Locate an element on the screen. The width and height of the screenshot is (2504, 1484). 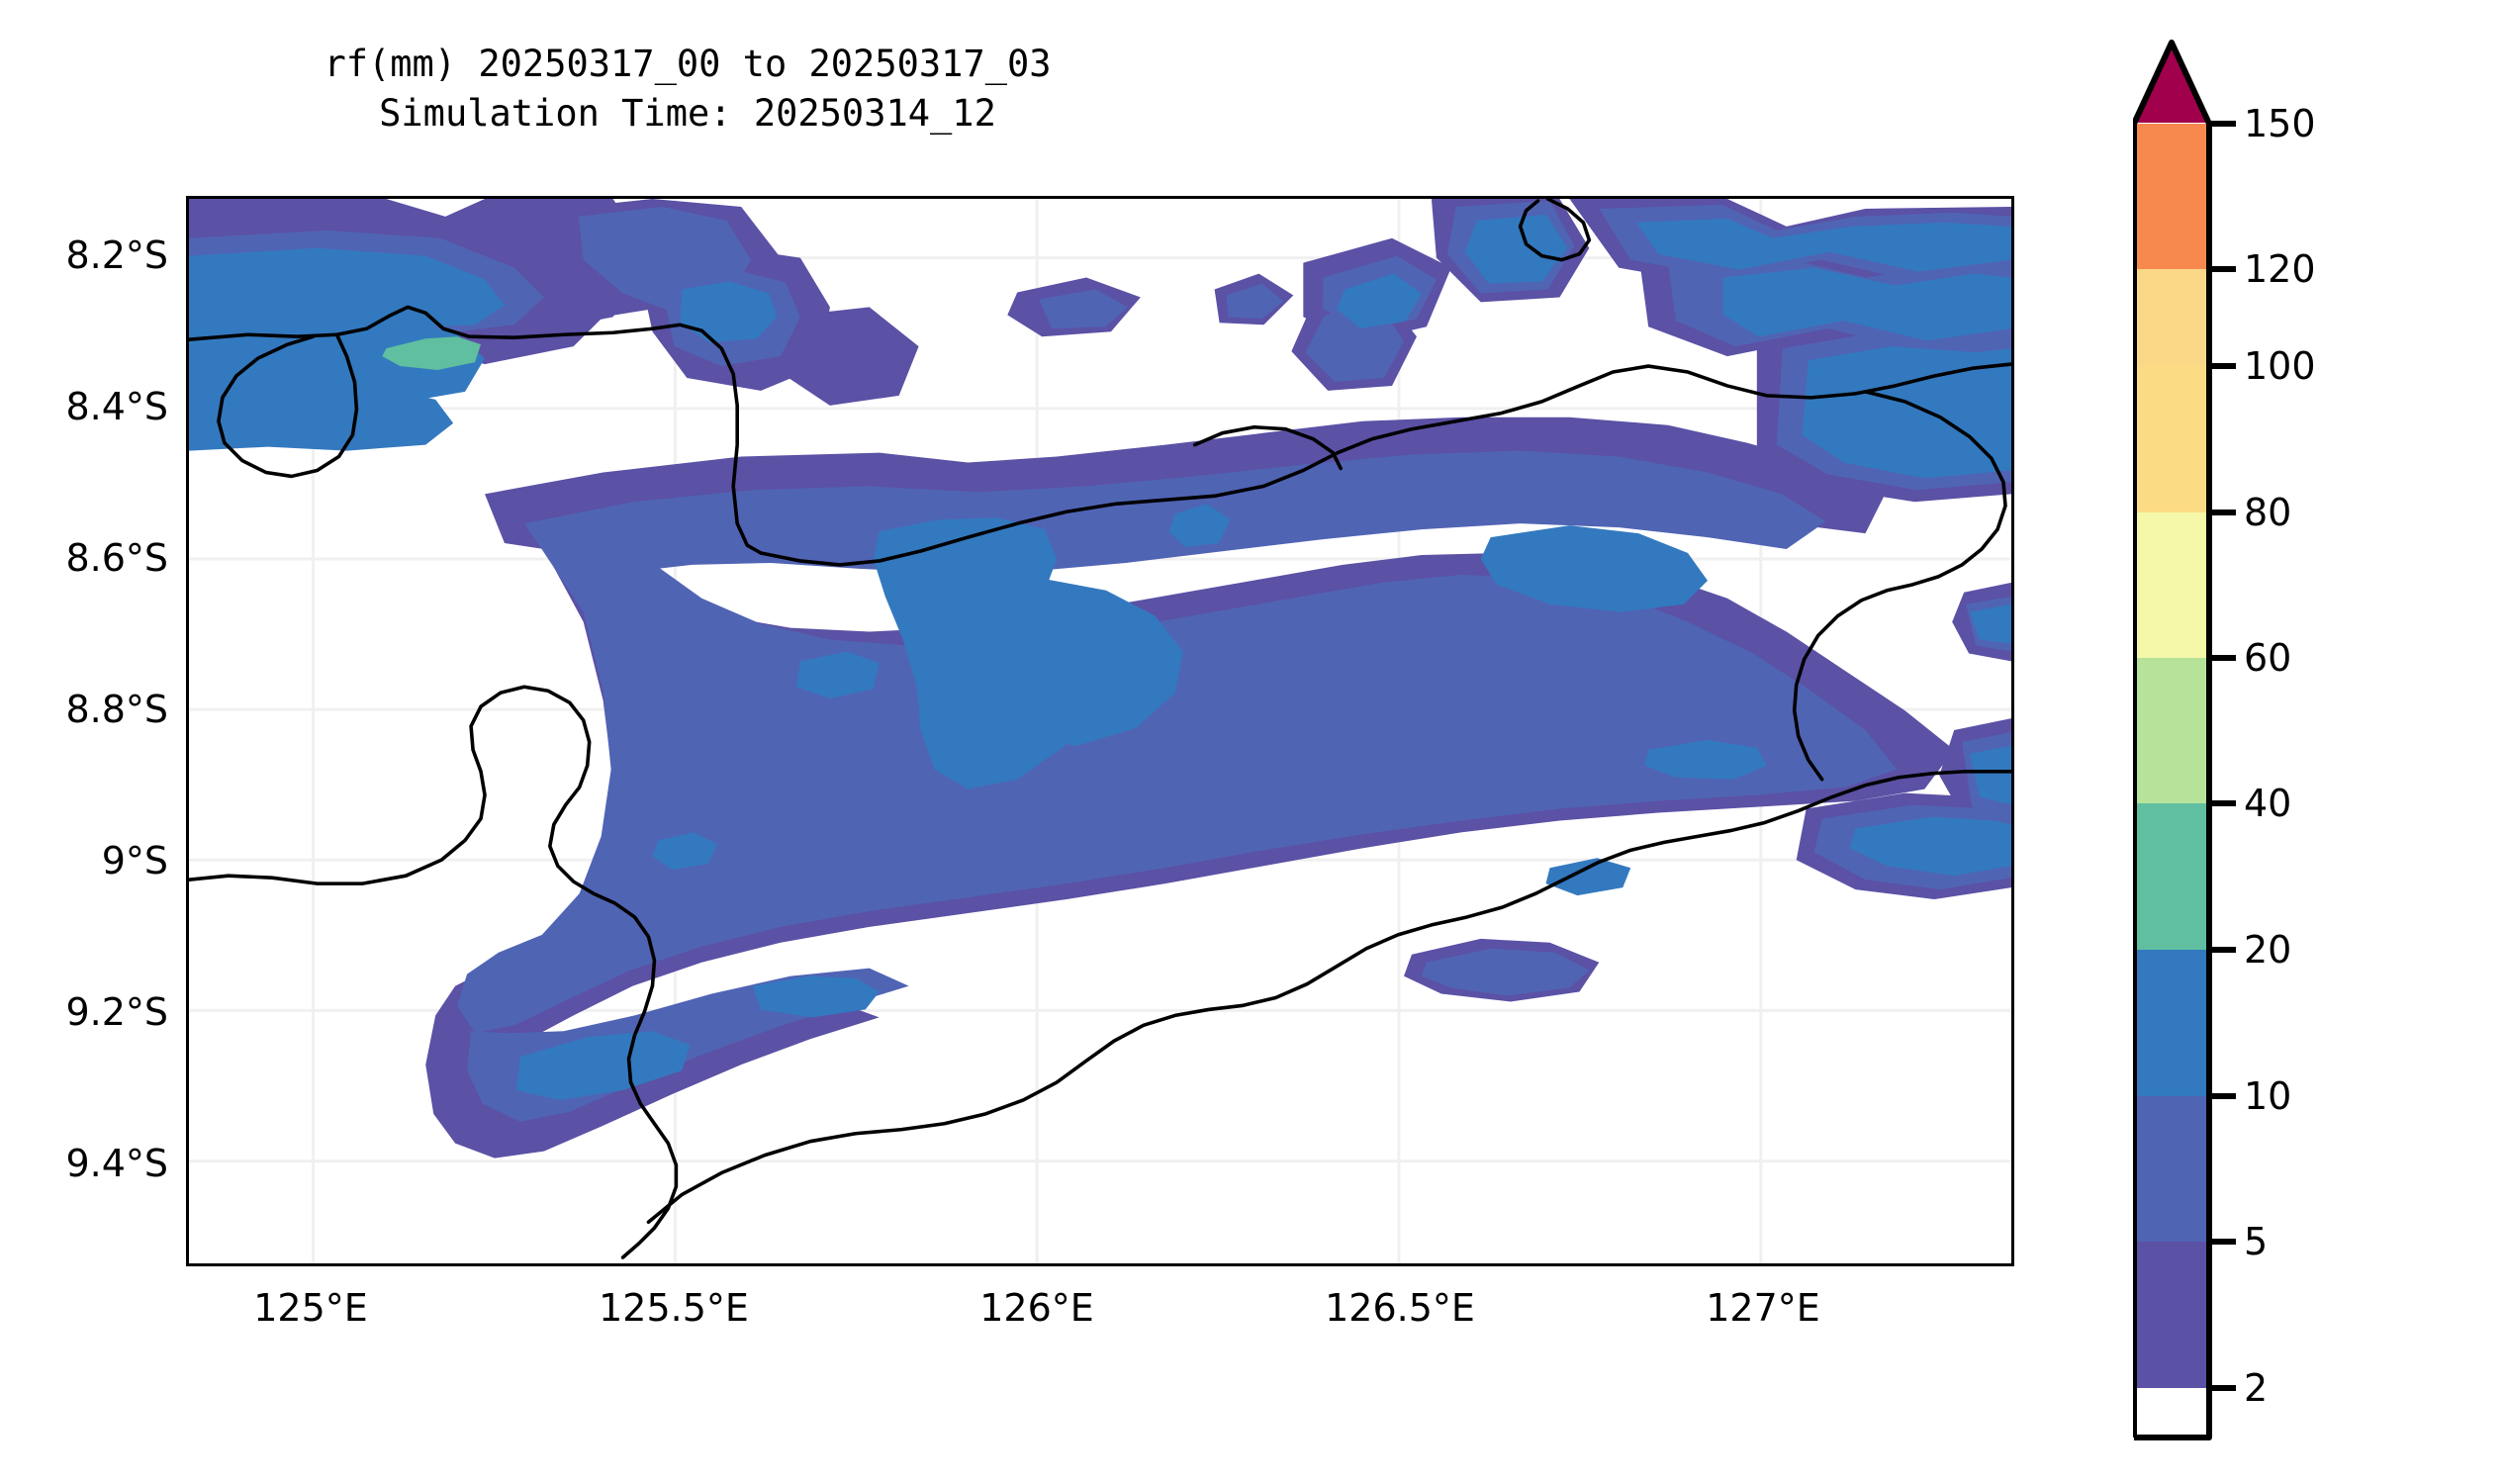
colorbar-bands is located at coordinates (2171, 780).